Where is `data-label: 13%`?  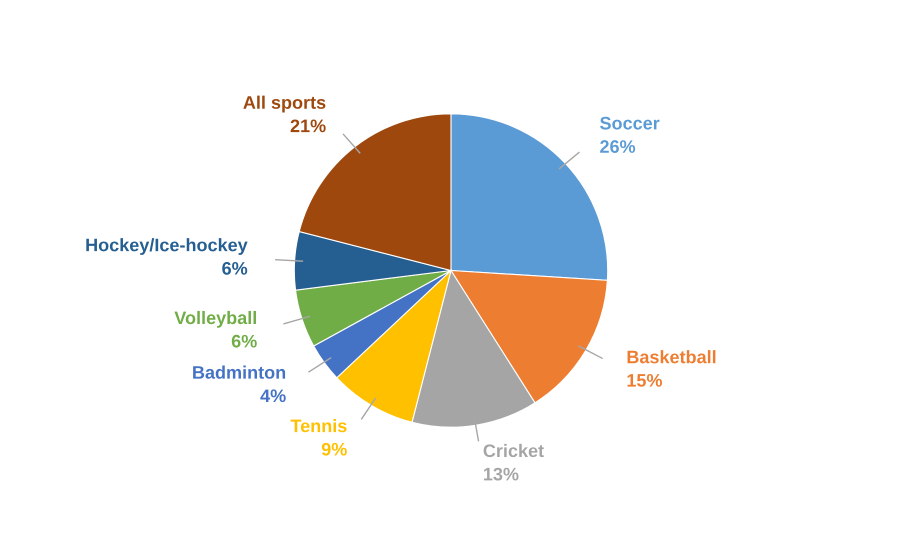
data-label: 13% is located at coordinates (501, 474).